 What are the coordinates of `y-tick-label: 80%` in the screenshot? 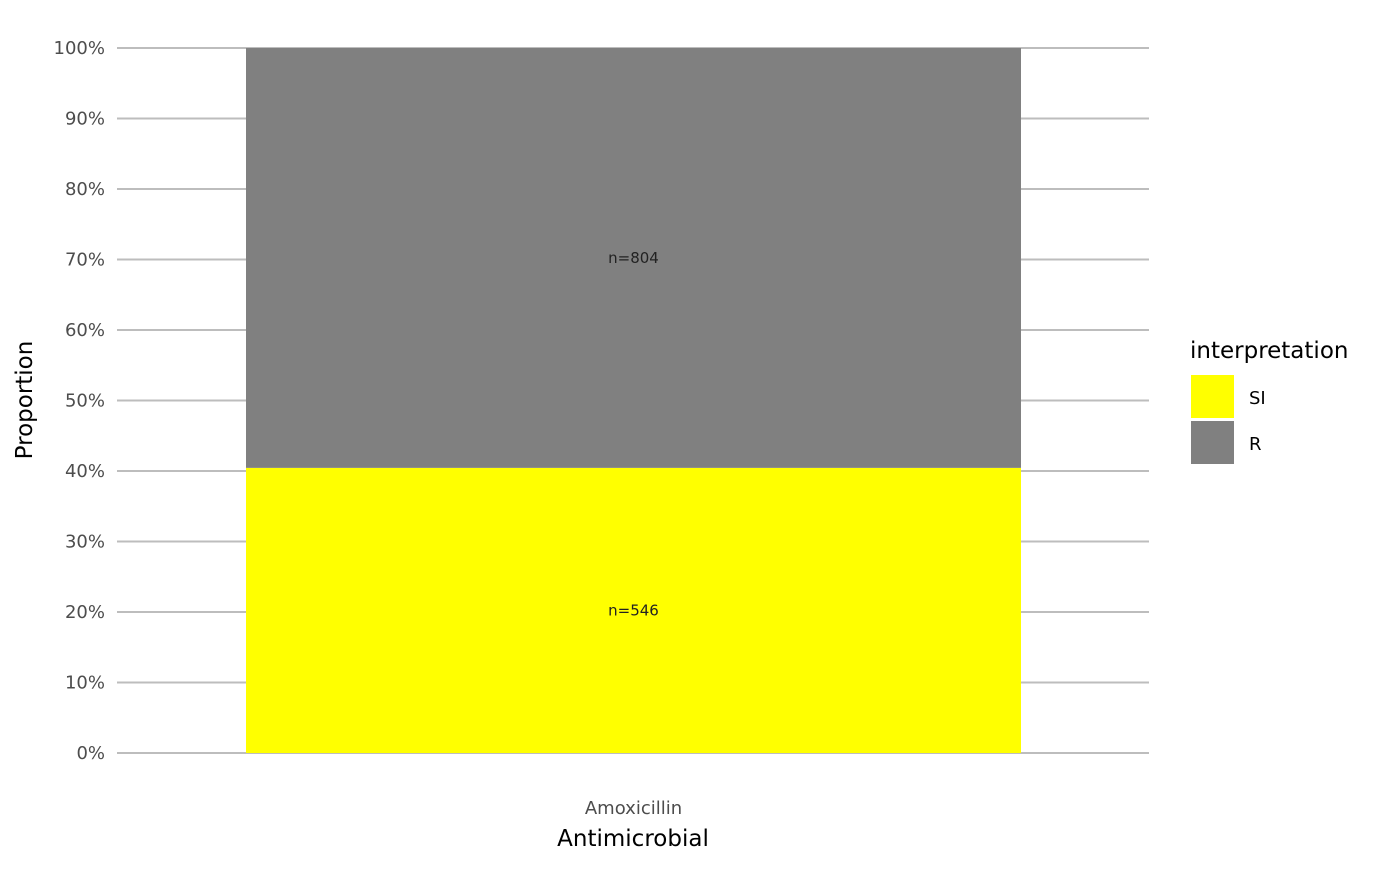 It's located at (85, 189).